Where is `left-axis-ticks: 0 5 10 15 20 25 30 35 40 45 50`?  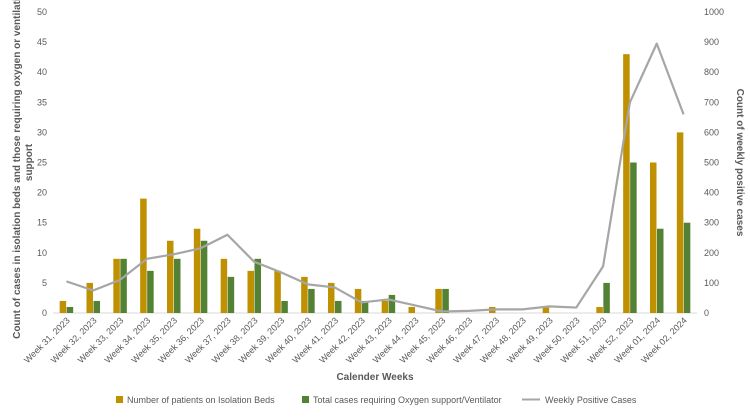 left-axis-ticks: 0 5 10 15 20 25 30 35 40 45 50 is located at coordinates (42, 162).